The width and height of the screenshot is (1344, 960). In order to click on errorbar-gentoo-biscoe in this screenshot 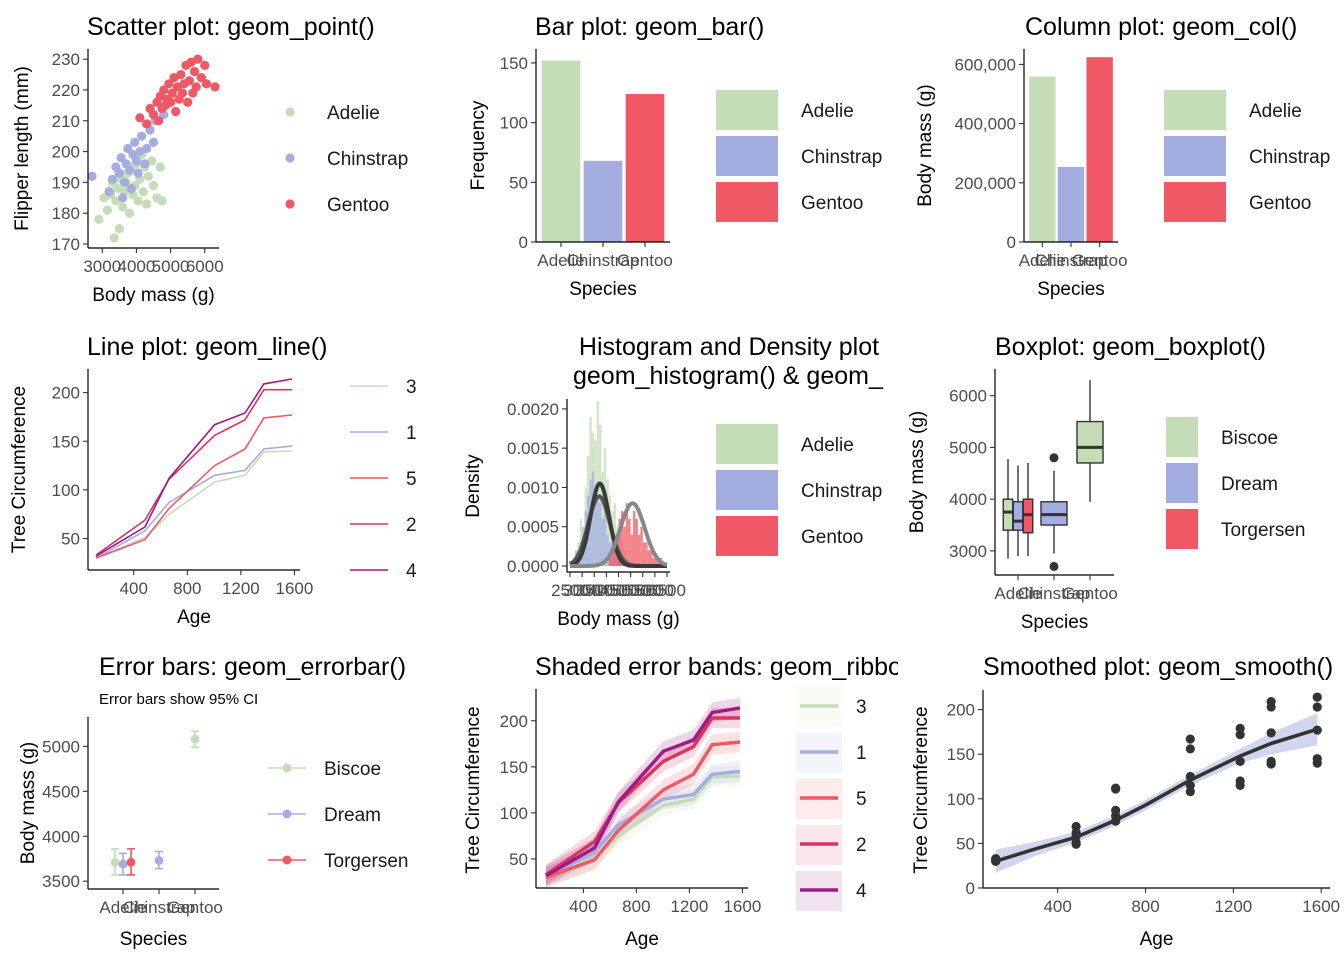, I will do `click(195, 739)`.